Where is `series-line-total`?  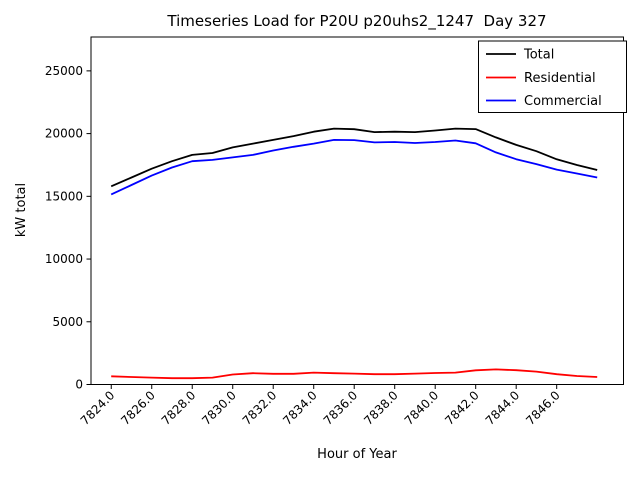 series-line-total is located at coordinates (354, 157).